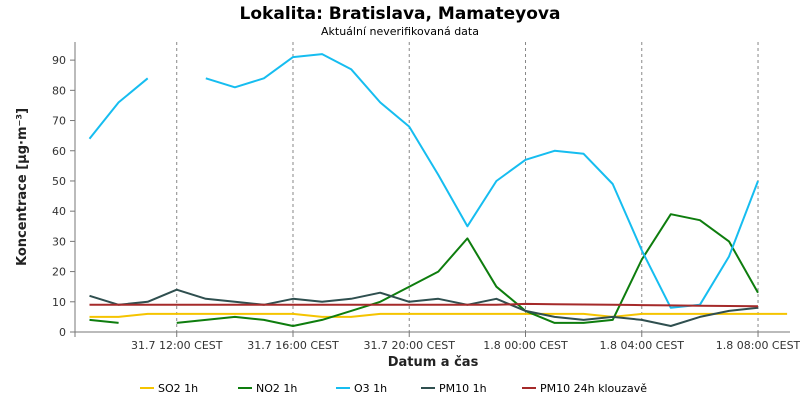  I want to click on x-tick-label: 31.7 20:00 CEST, so click(409, 345).